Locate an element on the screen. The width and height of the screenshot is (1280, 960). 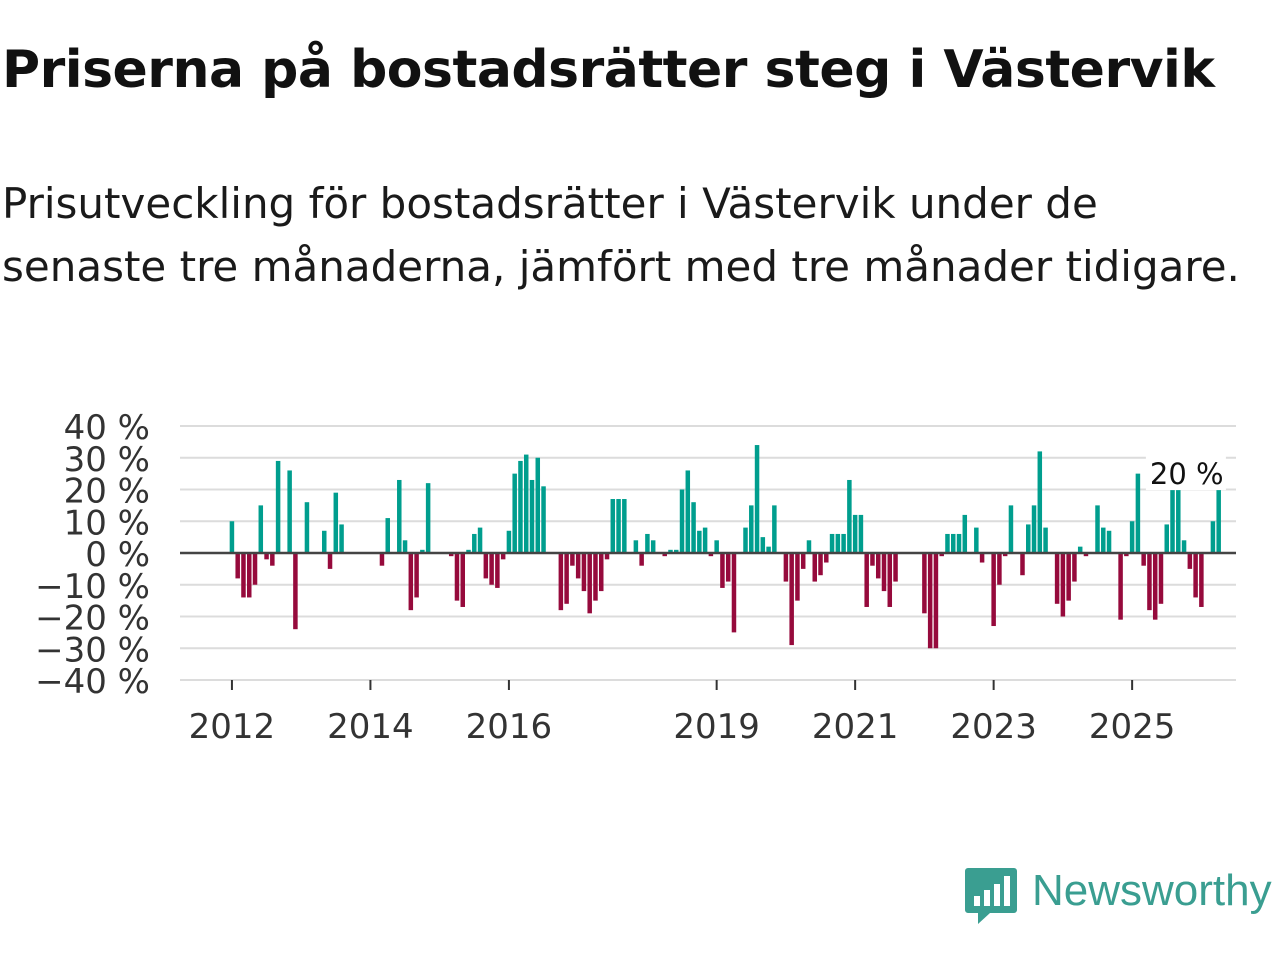
x-tick-label: 2019 is located at coordinates (716, 727).